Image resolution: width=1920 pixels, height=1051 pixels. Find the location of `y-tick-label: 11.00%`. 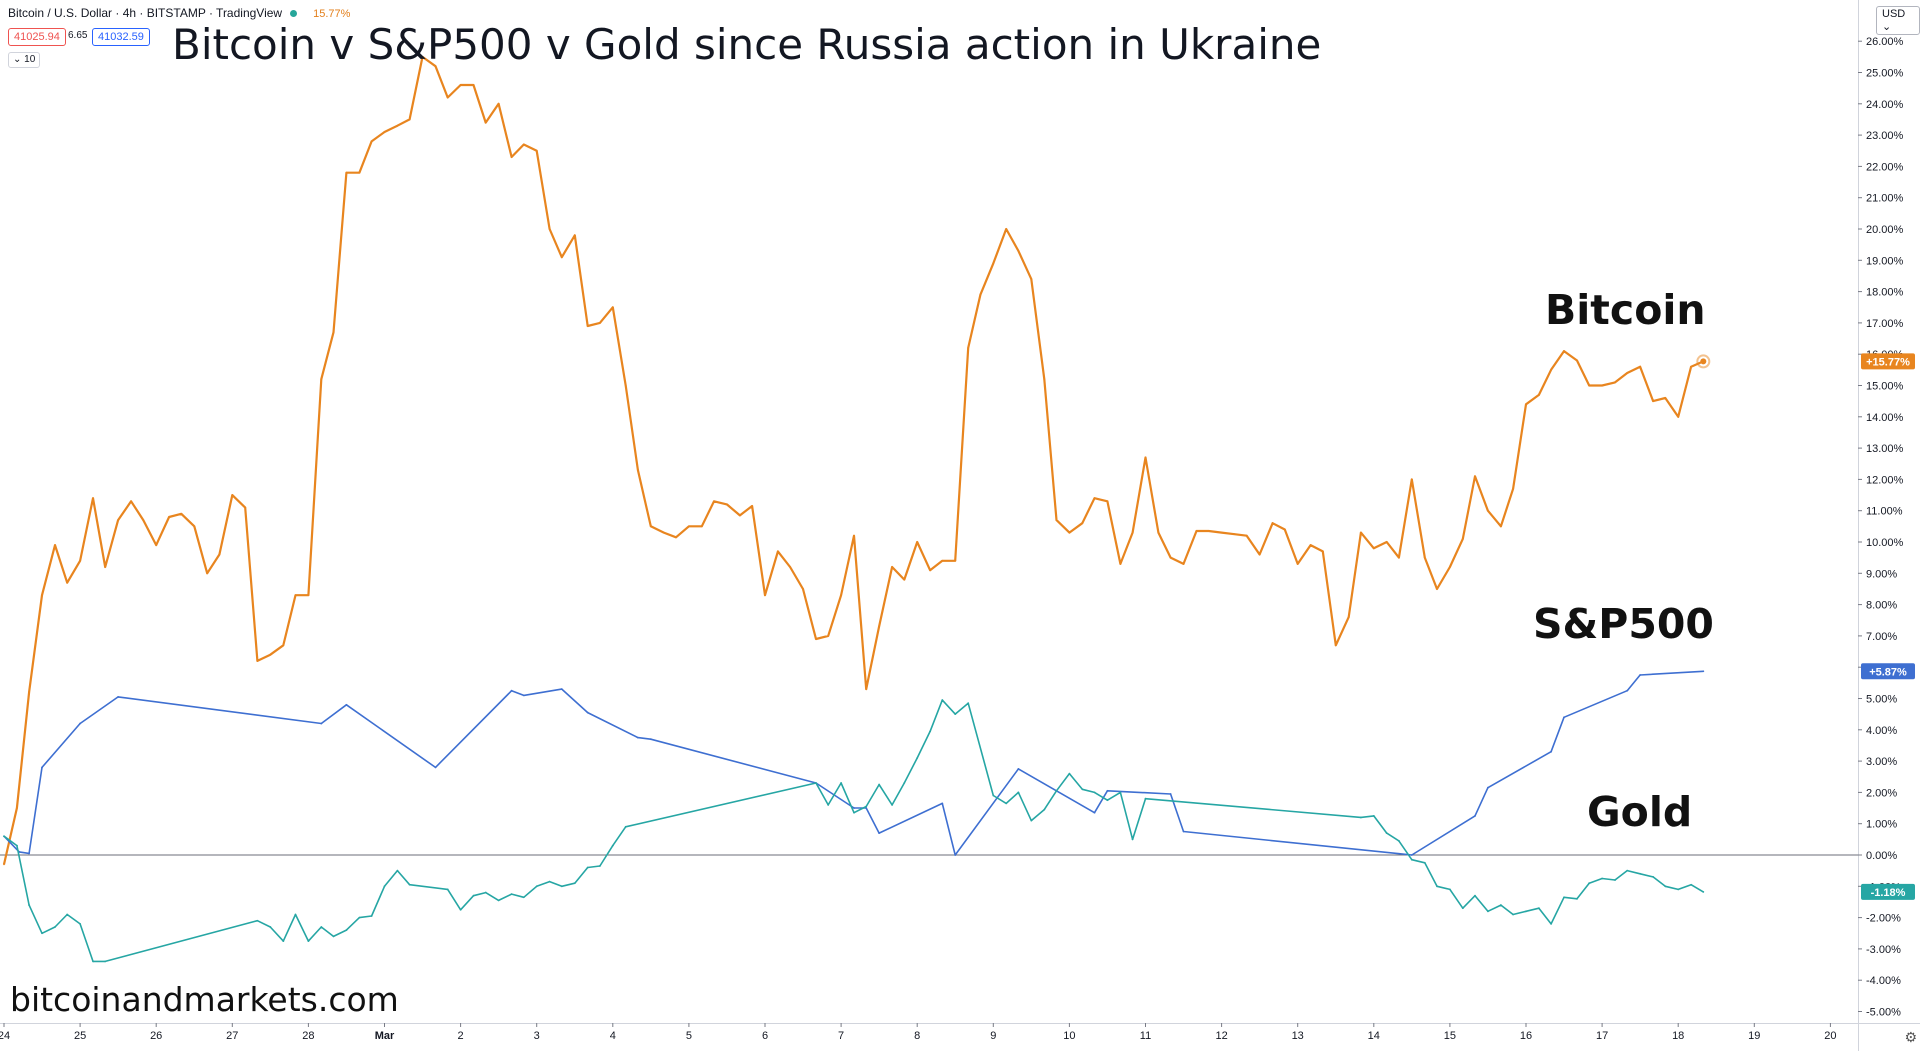

y-tick-label: 11.00% is located at coordinates (1884, 512).